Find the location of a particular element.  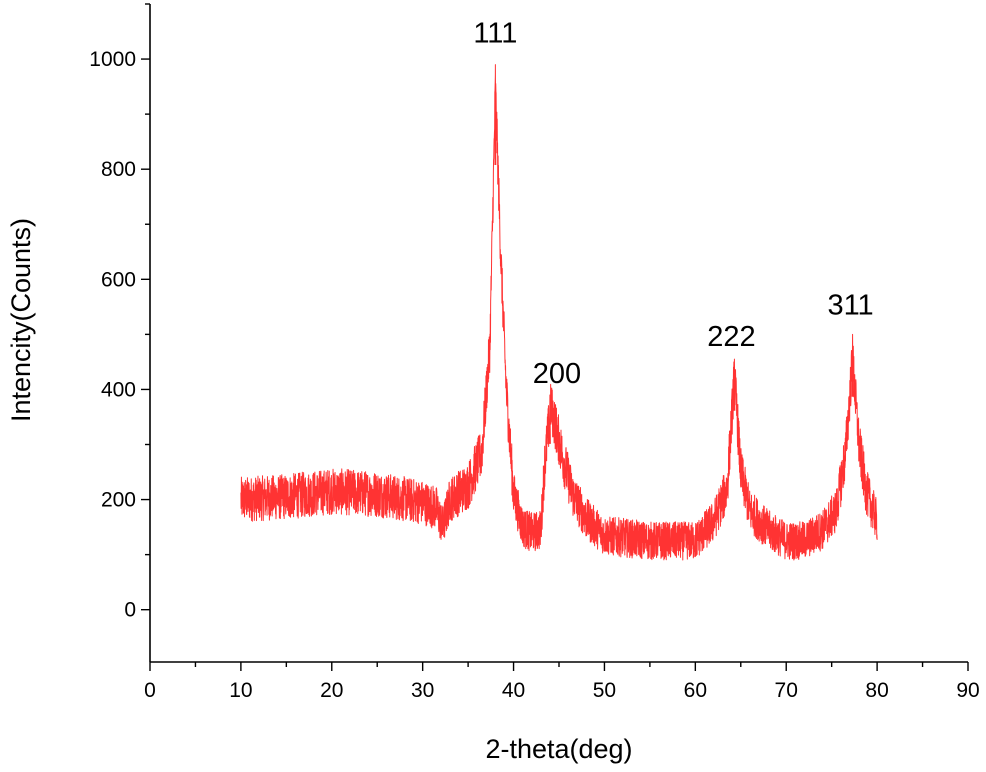

x-tick-label: 0 is located at coordinates (150, 690).